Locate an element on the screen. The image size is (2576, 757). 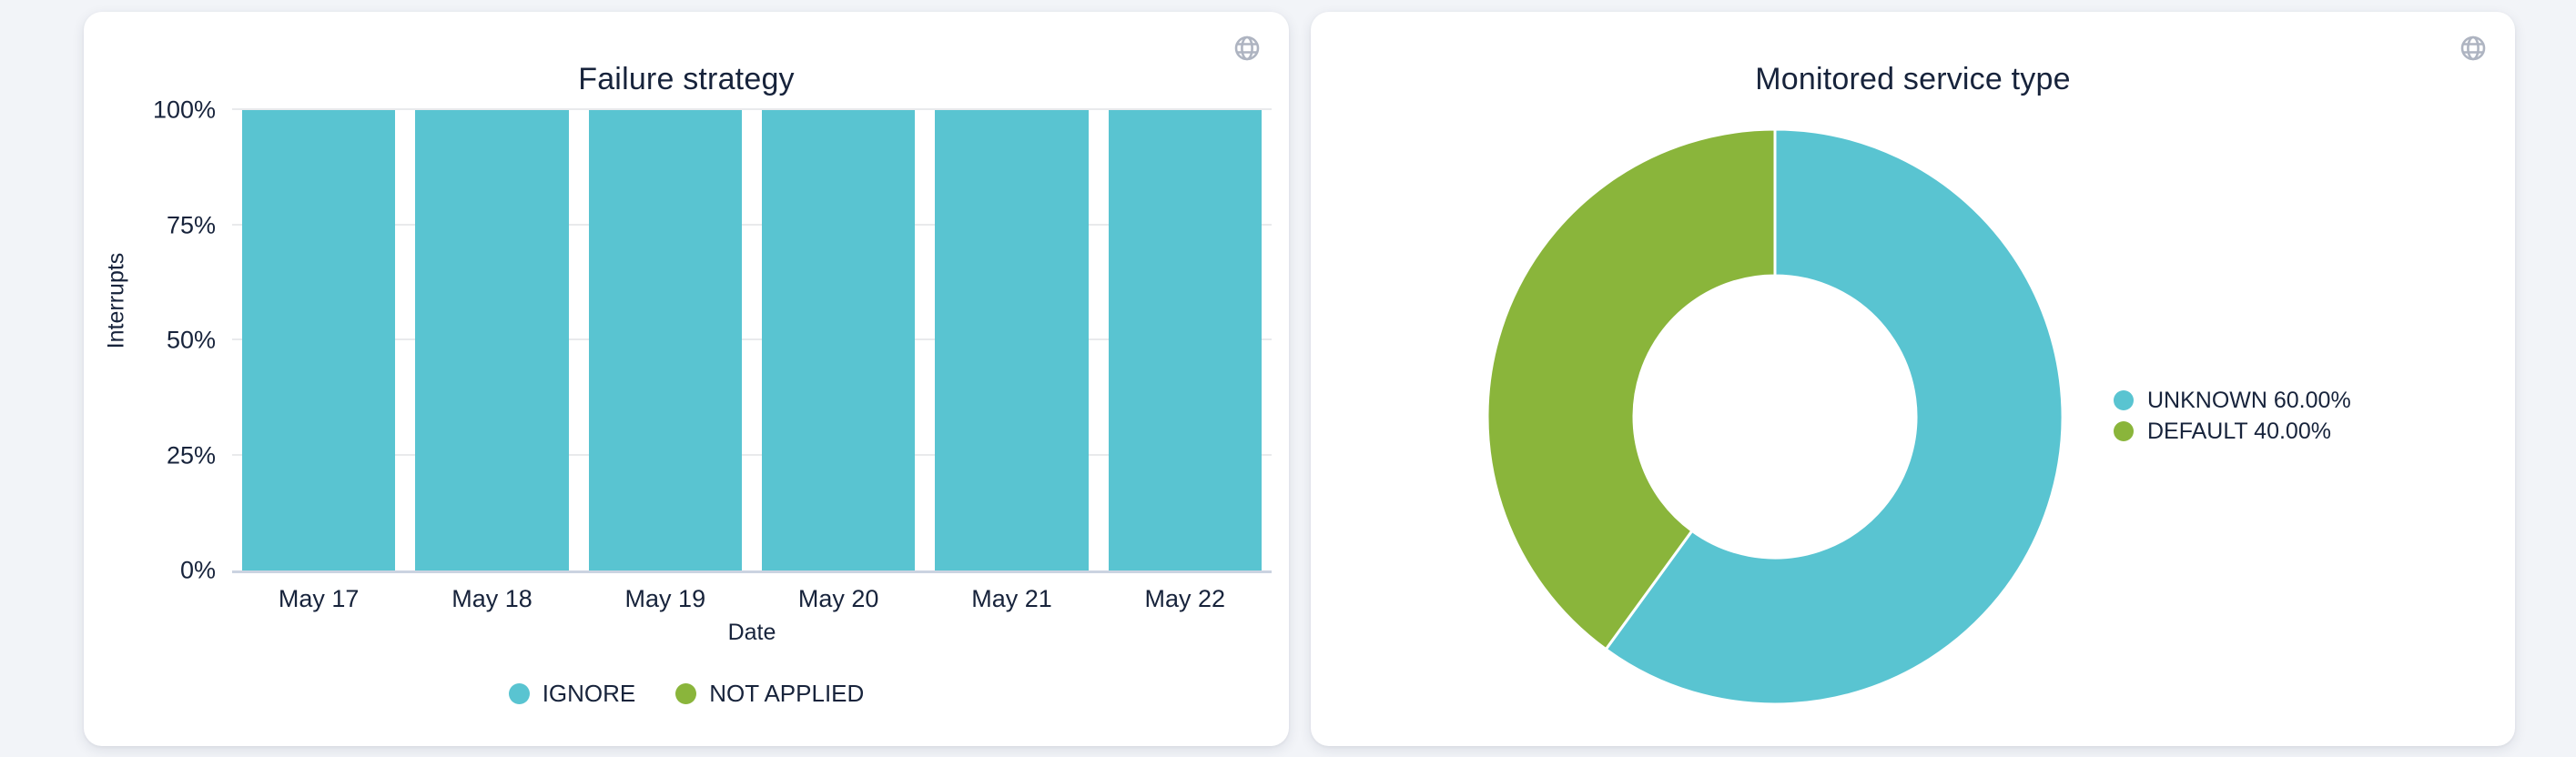
legend-item: UNKNOWN 60.00% is located at coordinates (2232, 401).